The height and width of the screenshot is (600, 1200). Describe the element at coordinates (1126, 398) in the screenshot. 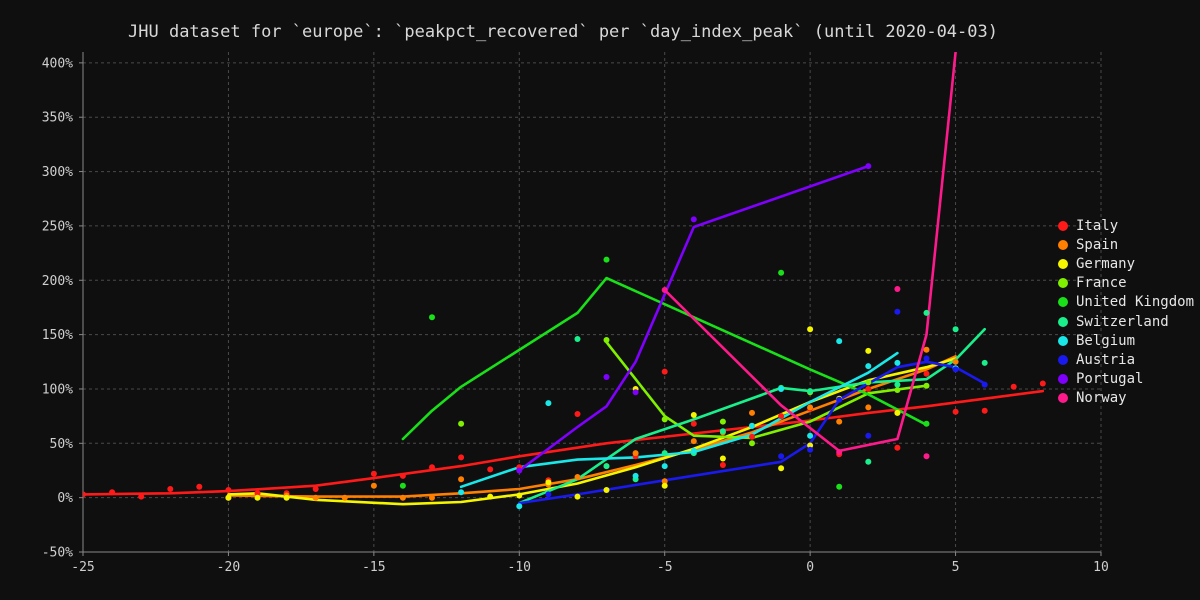

I see `legend-item-norway: Norway` at that location.